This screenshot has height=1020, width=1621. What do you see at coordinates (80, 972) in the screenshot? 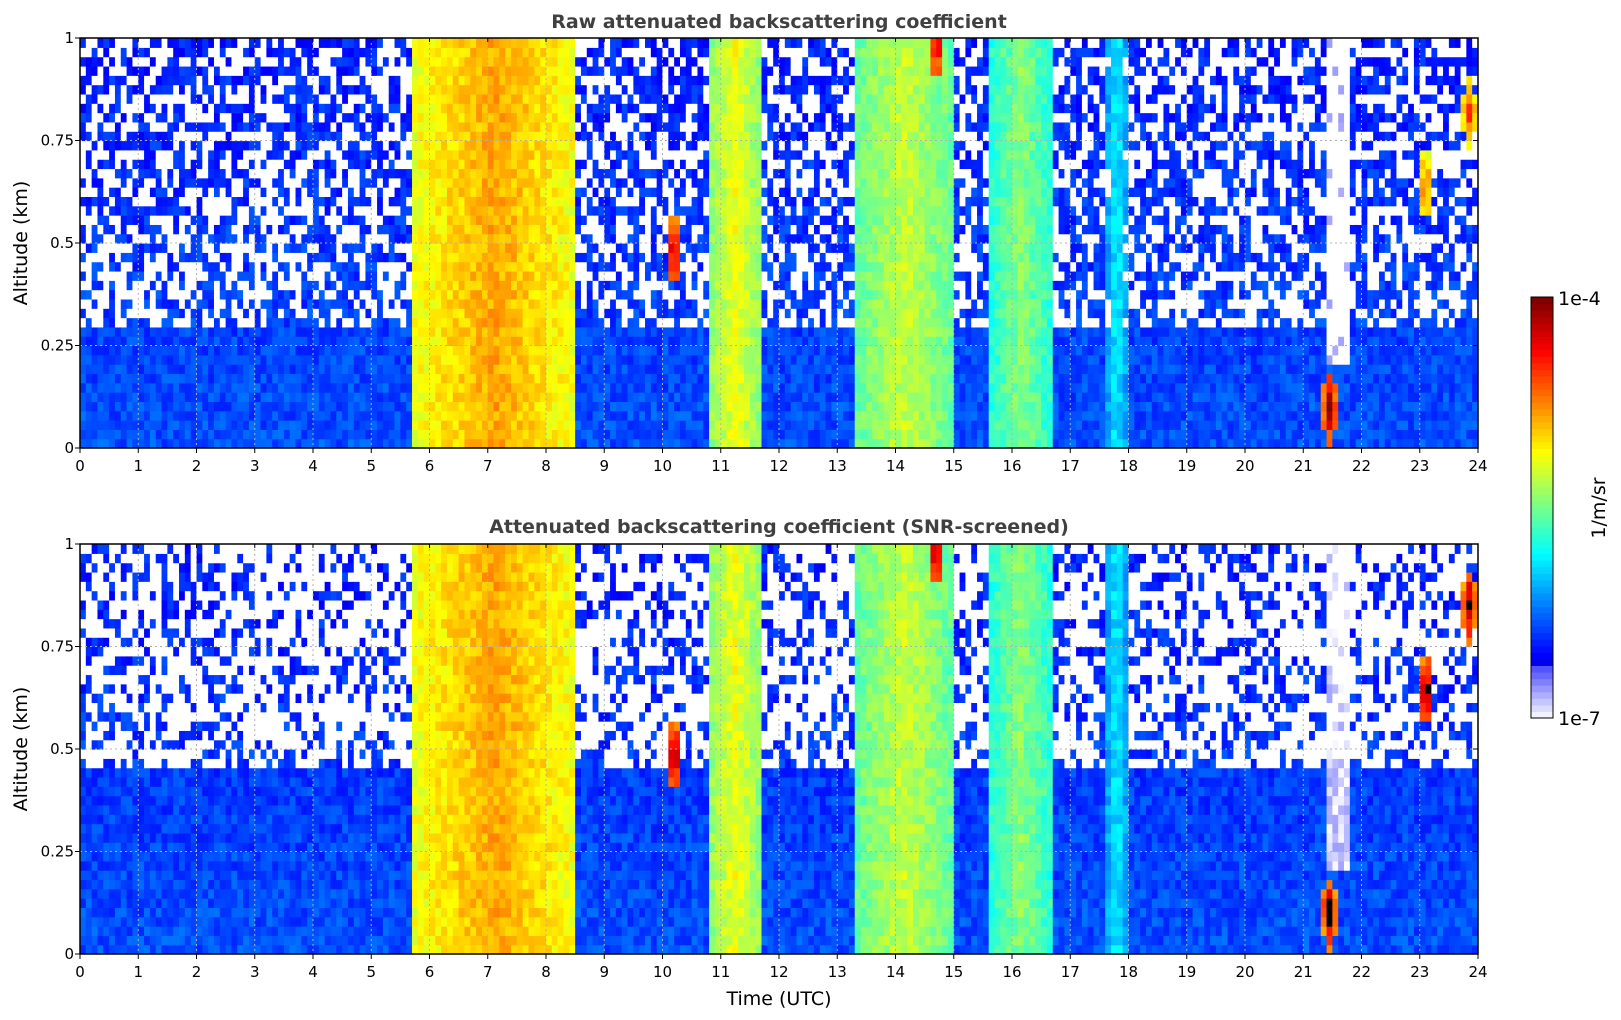
I see `x-tick-label: 0` at bounding box center [80, 972].